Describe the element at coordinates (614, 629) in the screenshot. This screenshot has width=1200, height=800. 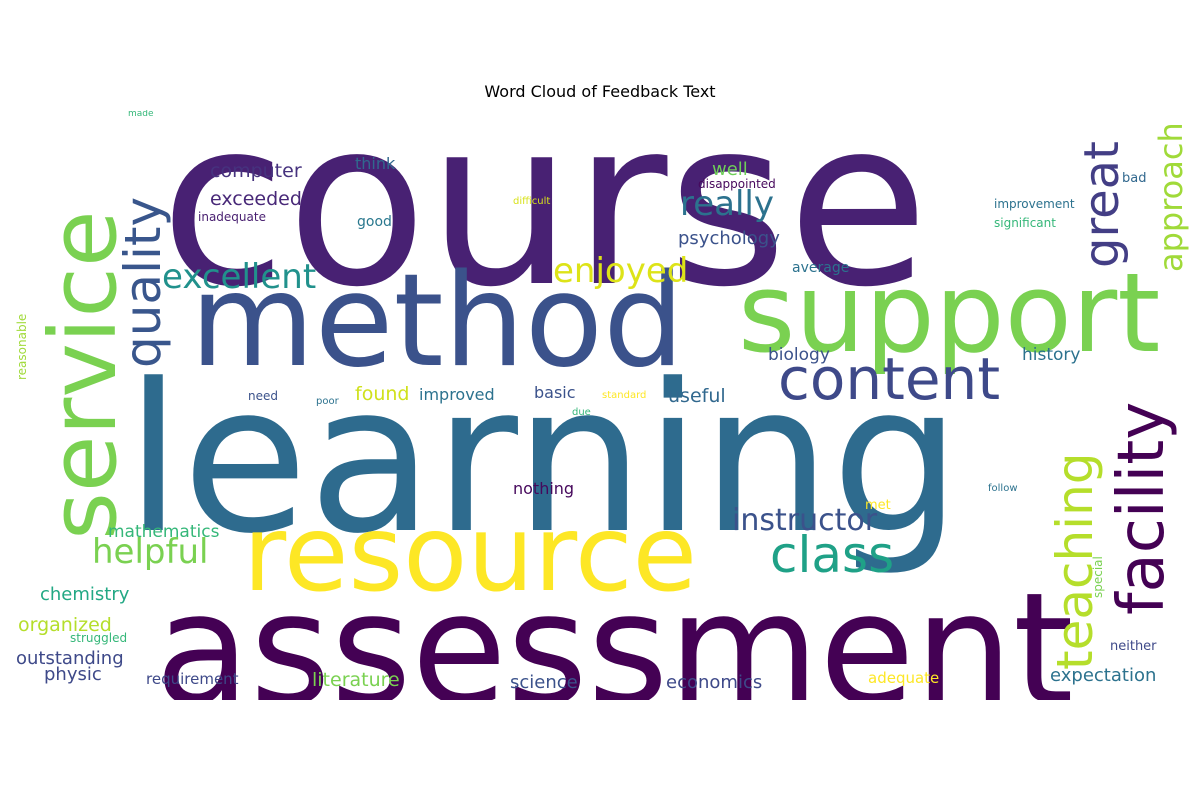
I see `word-assessment: assessment` at that location.